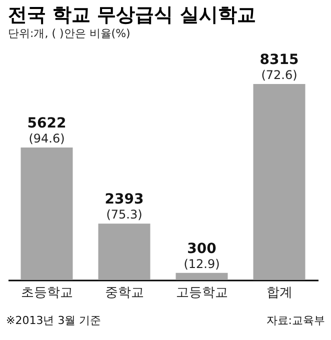 The image size is (331, 340). I want to click on x-tick-label: 초등학교, so click(46, 293).